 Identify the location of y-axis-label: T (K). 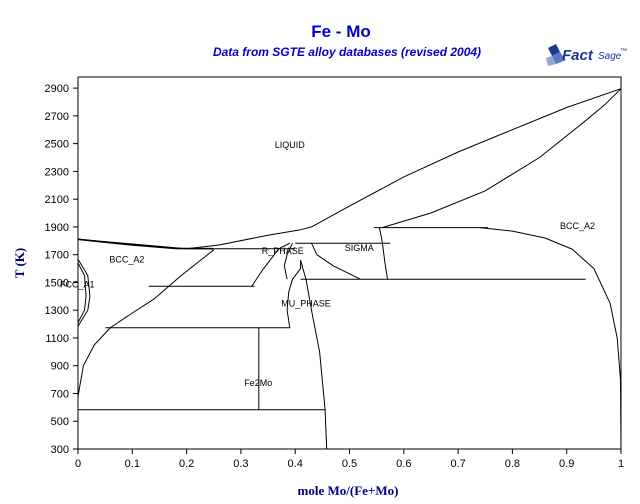
(19, 263).